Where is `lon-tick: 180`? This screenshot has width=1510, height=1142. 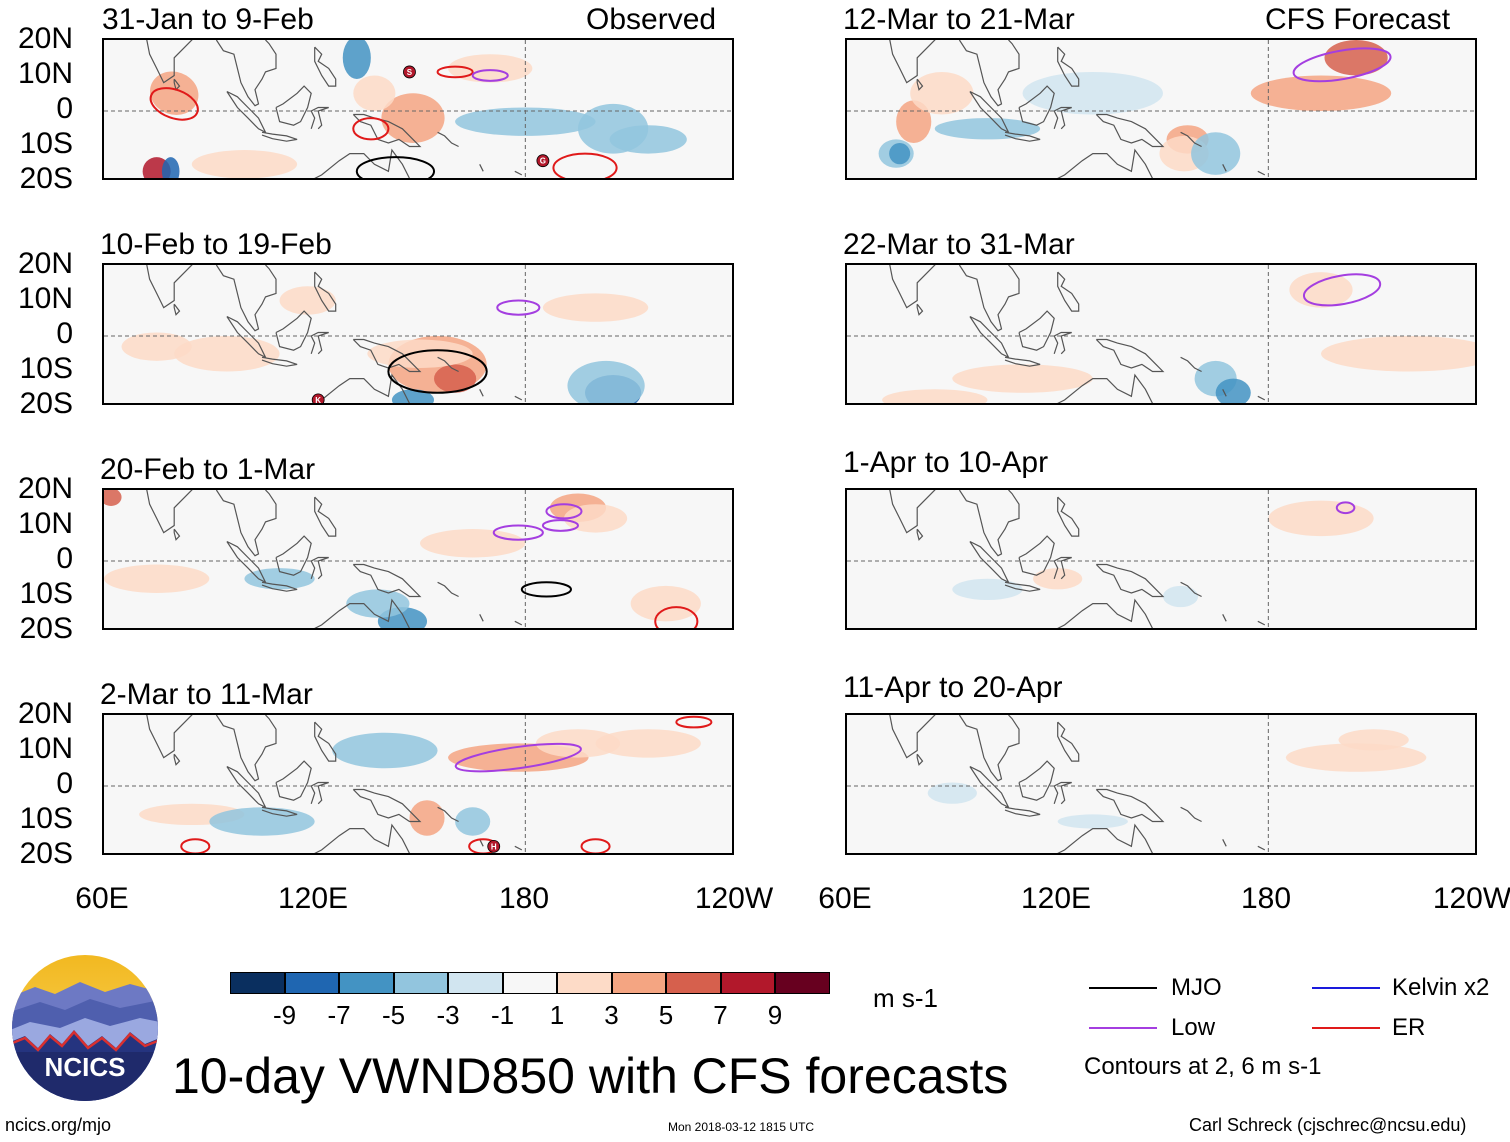 lon-tick: 180 is located at coordinates (524, 898).